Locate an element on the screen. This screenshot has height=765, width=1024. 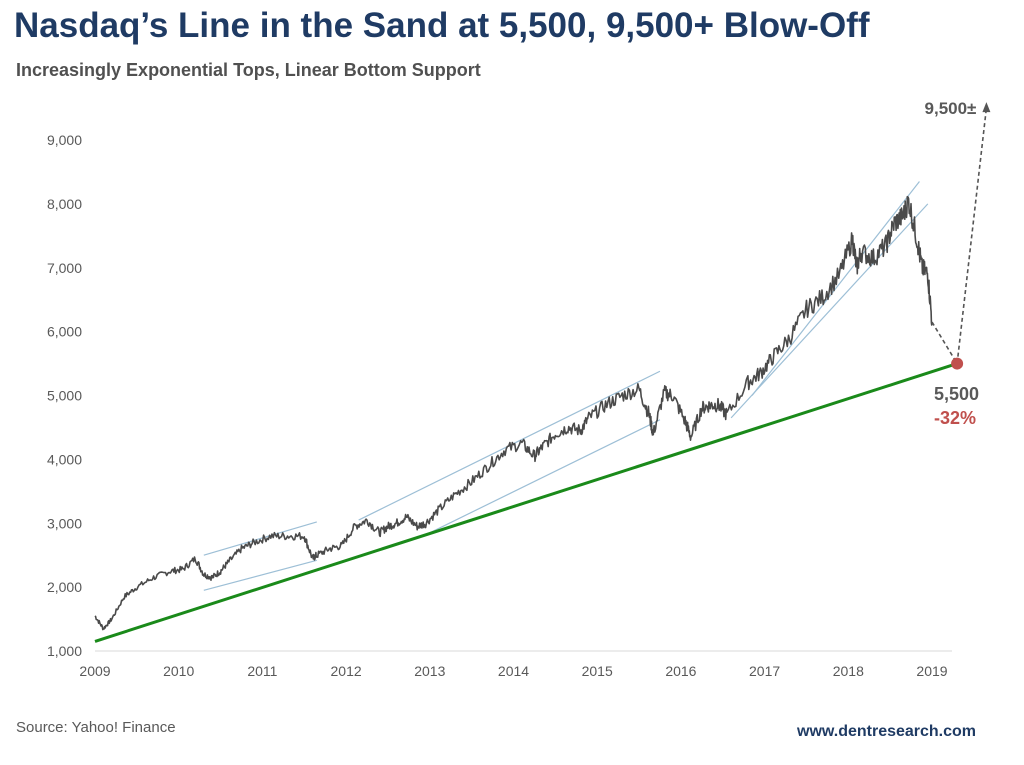
x-tick-label: 2009 is located at coordinates (94, 671).